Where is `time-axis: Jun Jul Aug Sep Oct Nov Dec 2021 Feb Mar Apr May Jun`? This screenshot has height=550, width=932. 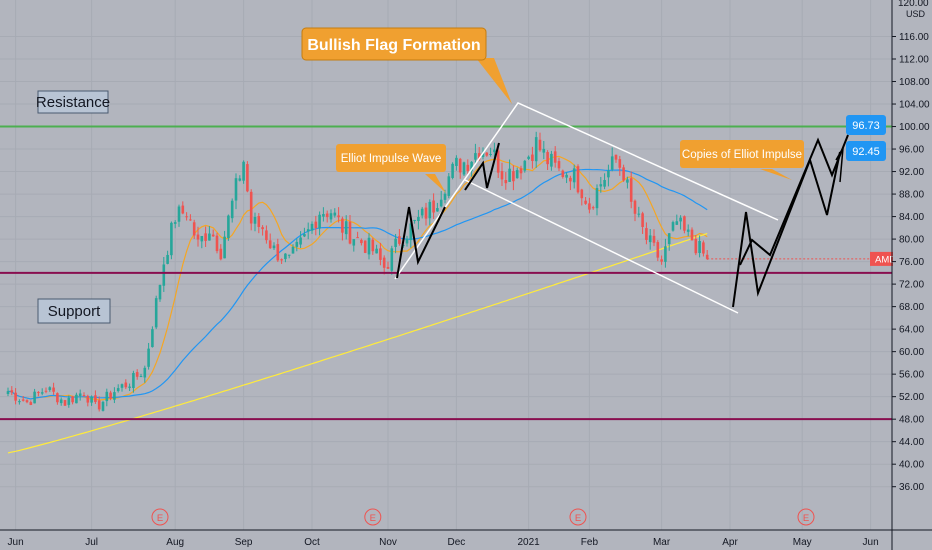
time-axis: Jun Jul Aug Sep Oct Nov Dec 2021 Feb Mar Apr May Jun is located at coordinates (466, 538).